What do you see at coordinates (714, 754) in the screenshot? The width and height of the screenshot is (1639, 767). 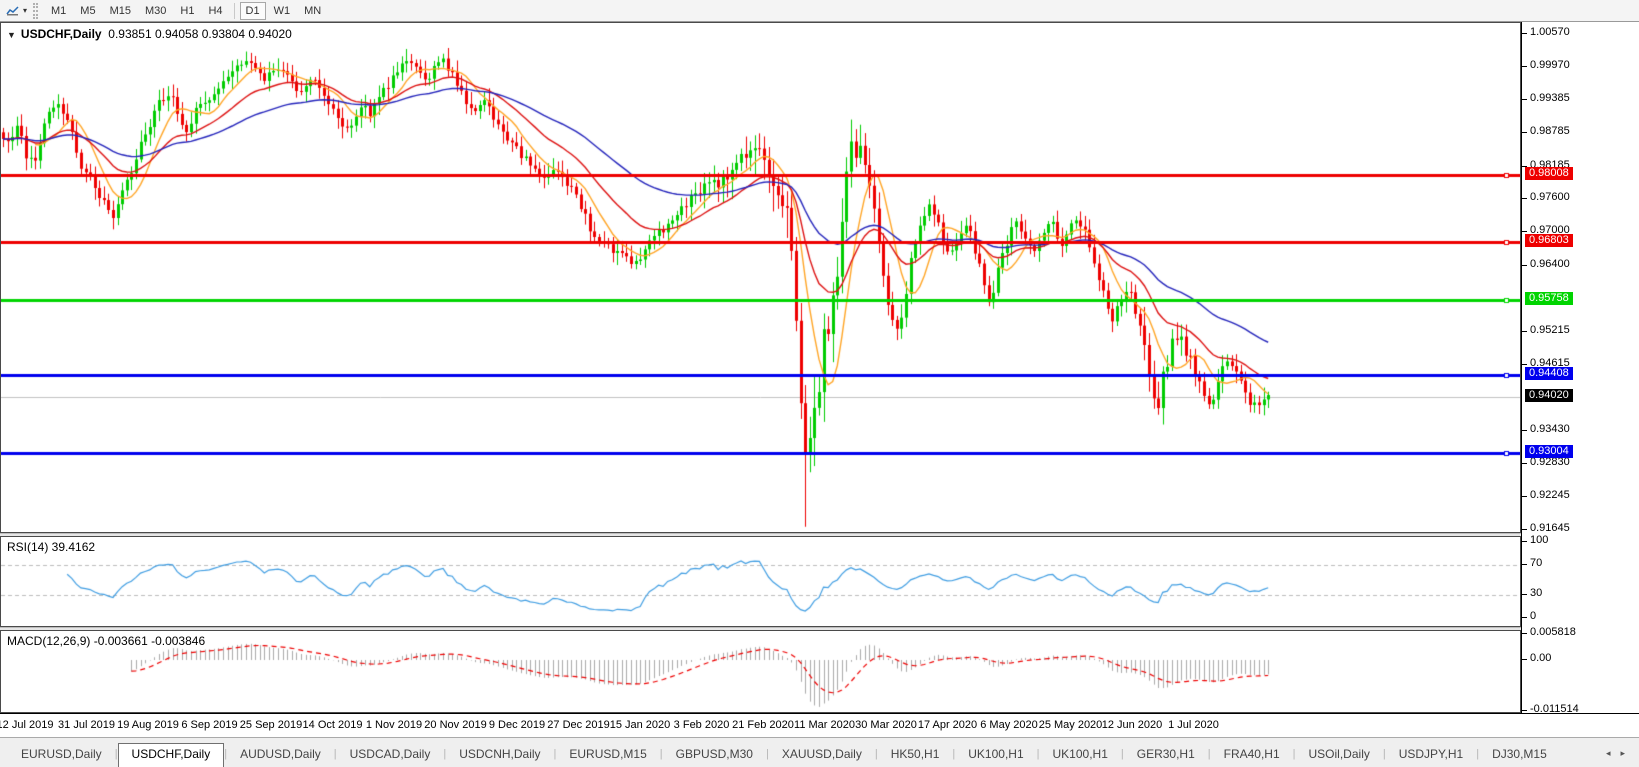 I see `tab-gbpusd-m30: GBPUSD,M30` at bounding box center [714, 754].